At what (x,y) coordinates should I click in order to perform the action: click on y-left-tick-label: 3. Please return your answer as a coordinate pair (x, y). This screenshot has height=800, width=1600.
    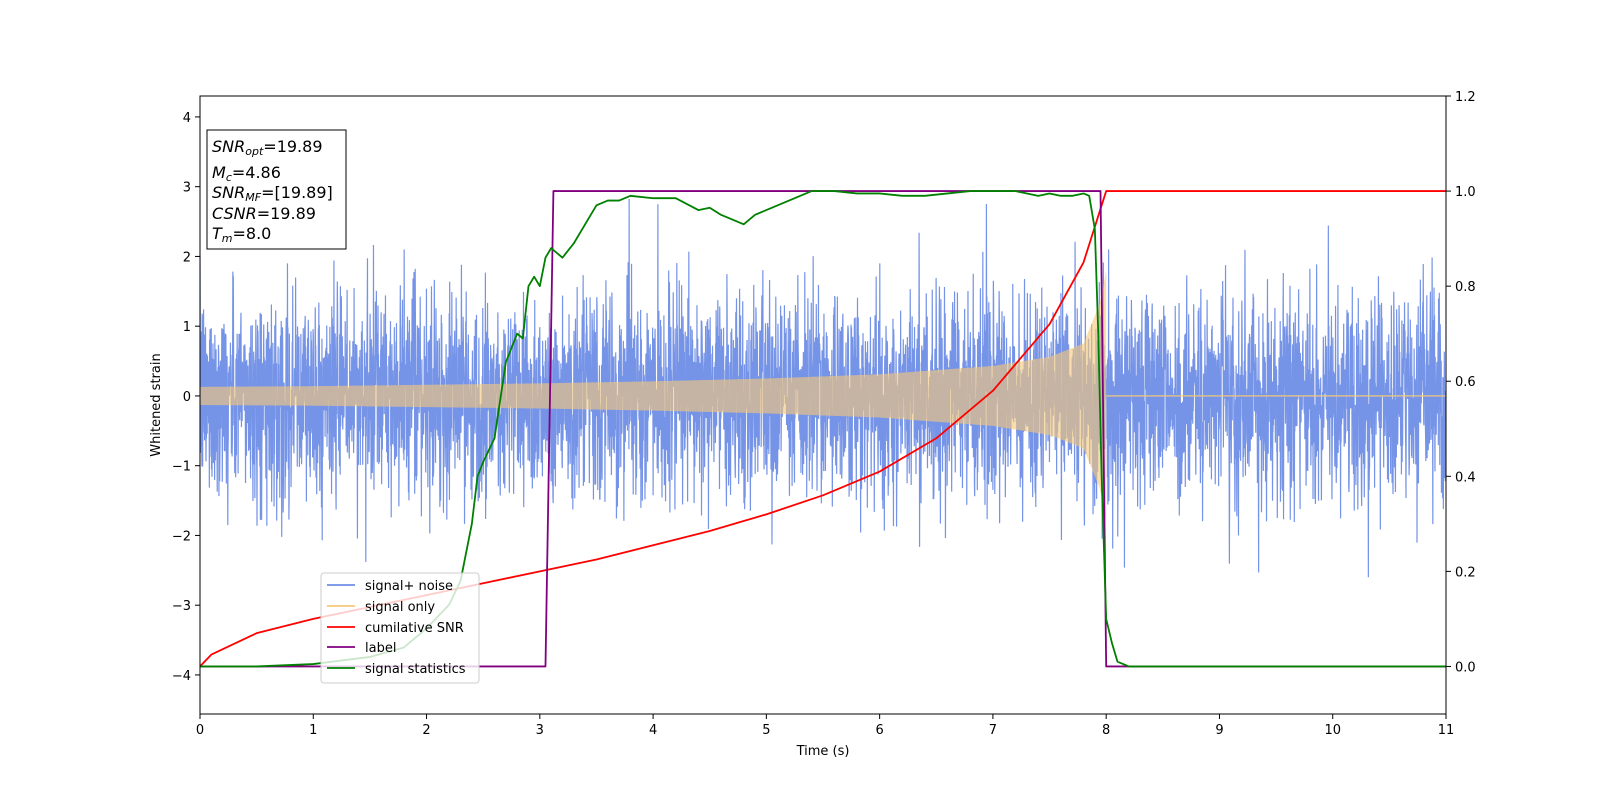
    Looking at the image, I should click on (187, 188).